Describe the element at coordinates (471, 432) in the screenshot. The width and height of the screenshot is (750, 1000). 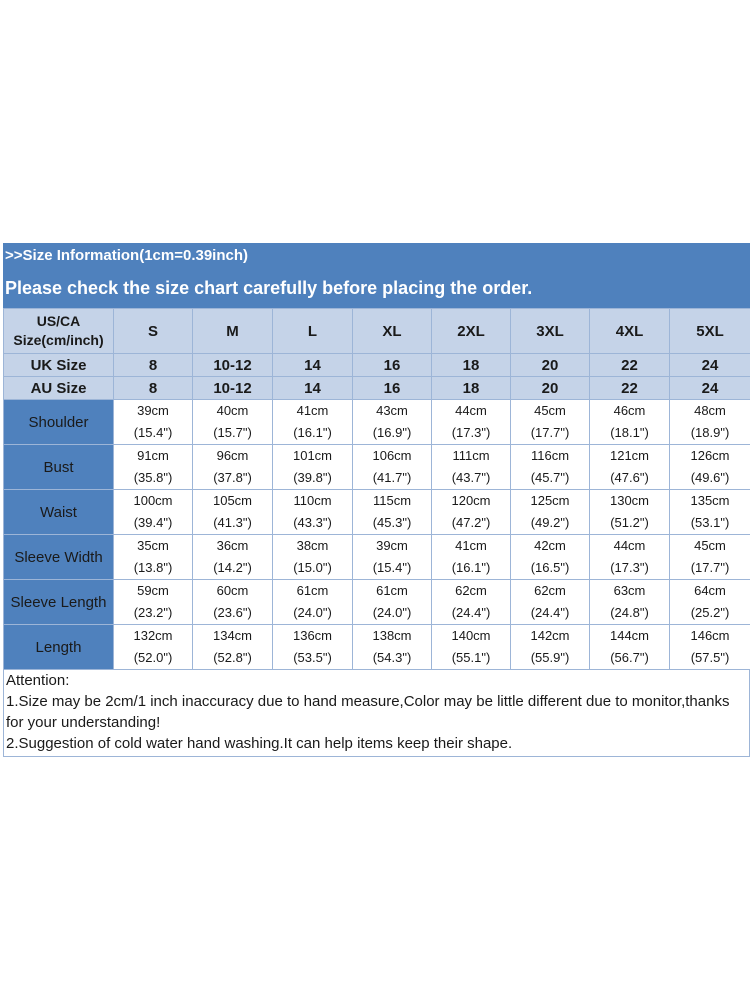
I see `inch-value: (17.3")` at that location.